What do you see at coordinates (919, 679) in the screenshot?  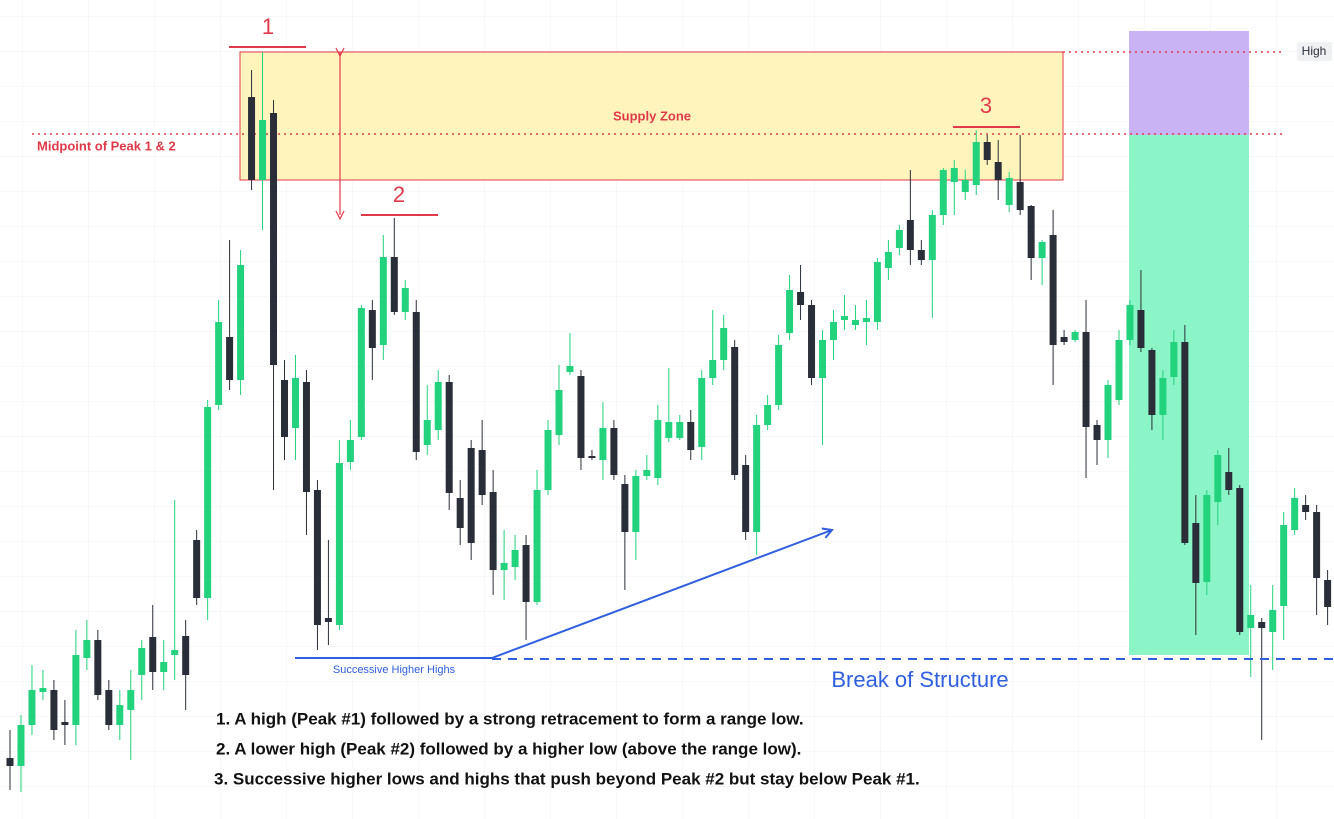 I see `annotation: Break of Structure` at bounding box center [919, 679].